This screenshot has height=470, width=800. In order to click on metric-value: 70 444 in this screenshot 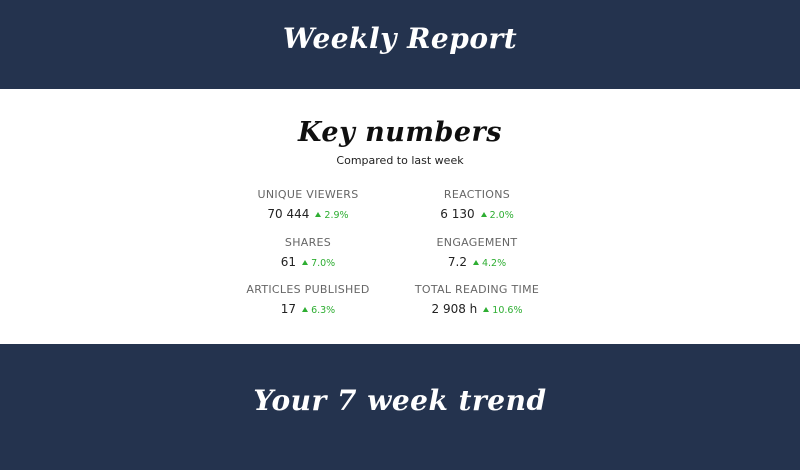, I will do `click(288, 214)`.